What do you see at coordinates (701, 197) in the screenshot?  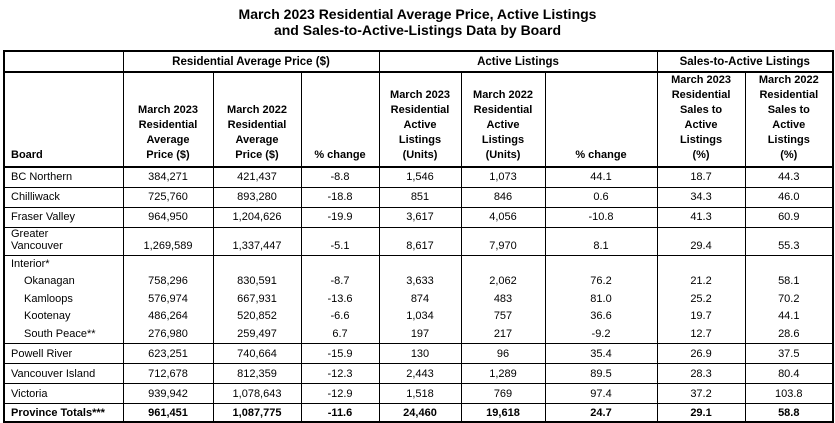 I see `value-cell: 34.3` at bounding box center [701, 197].